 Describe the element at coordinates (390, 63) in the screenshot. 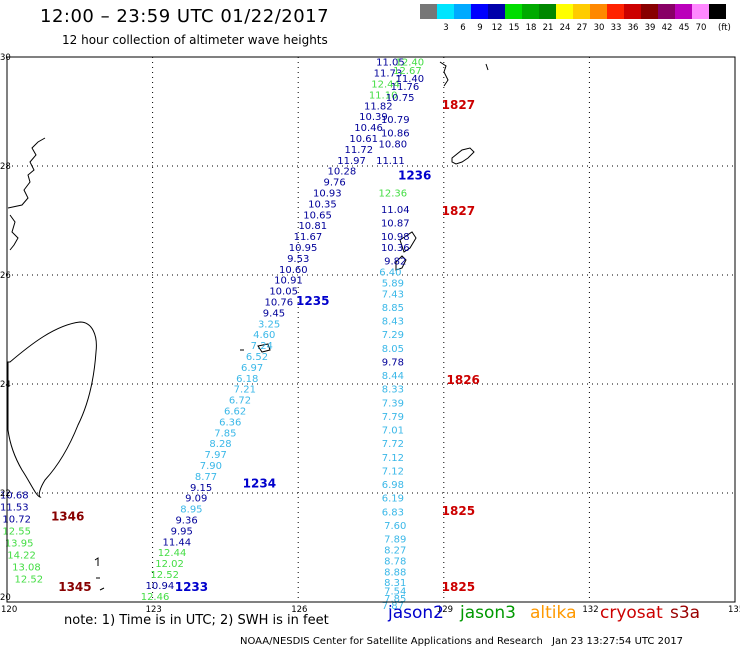

I see `wave-height-value: 11.05` at that location.